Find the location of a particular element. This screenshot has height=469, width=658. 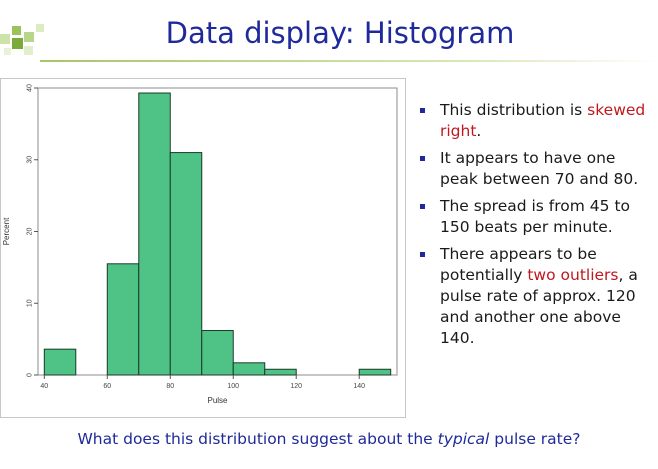

title-divider is located at coordinates (349, 61).